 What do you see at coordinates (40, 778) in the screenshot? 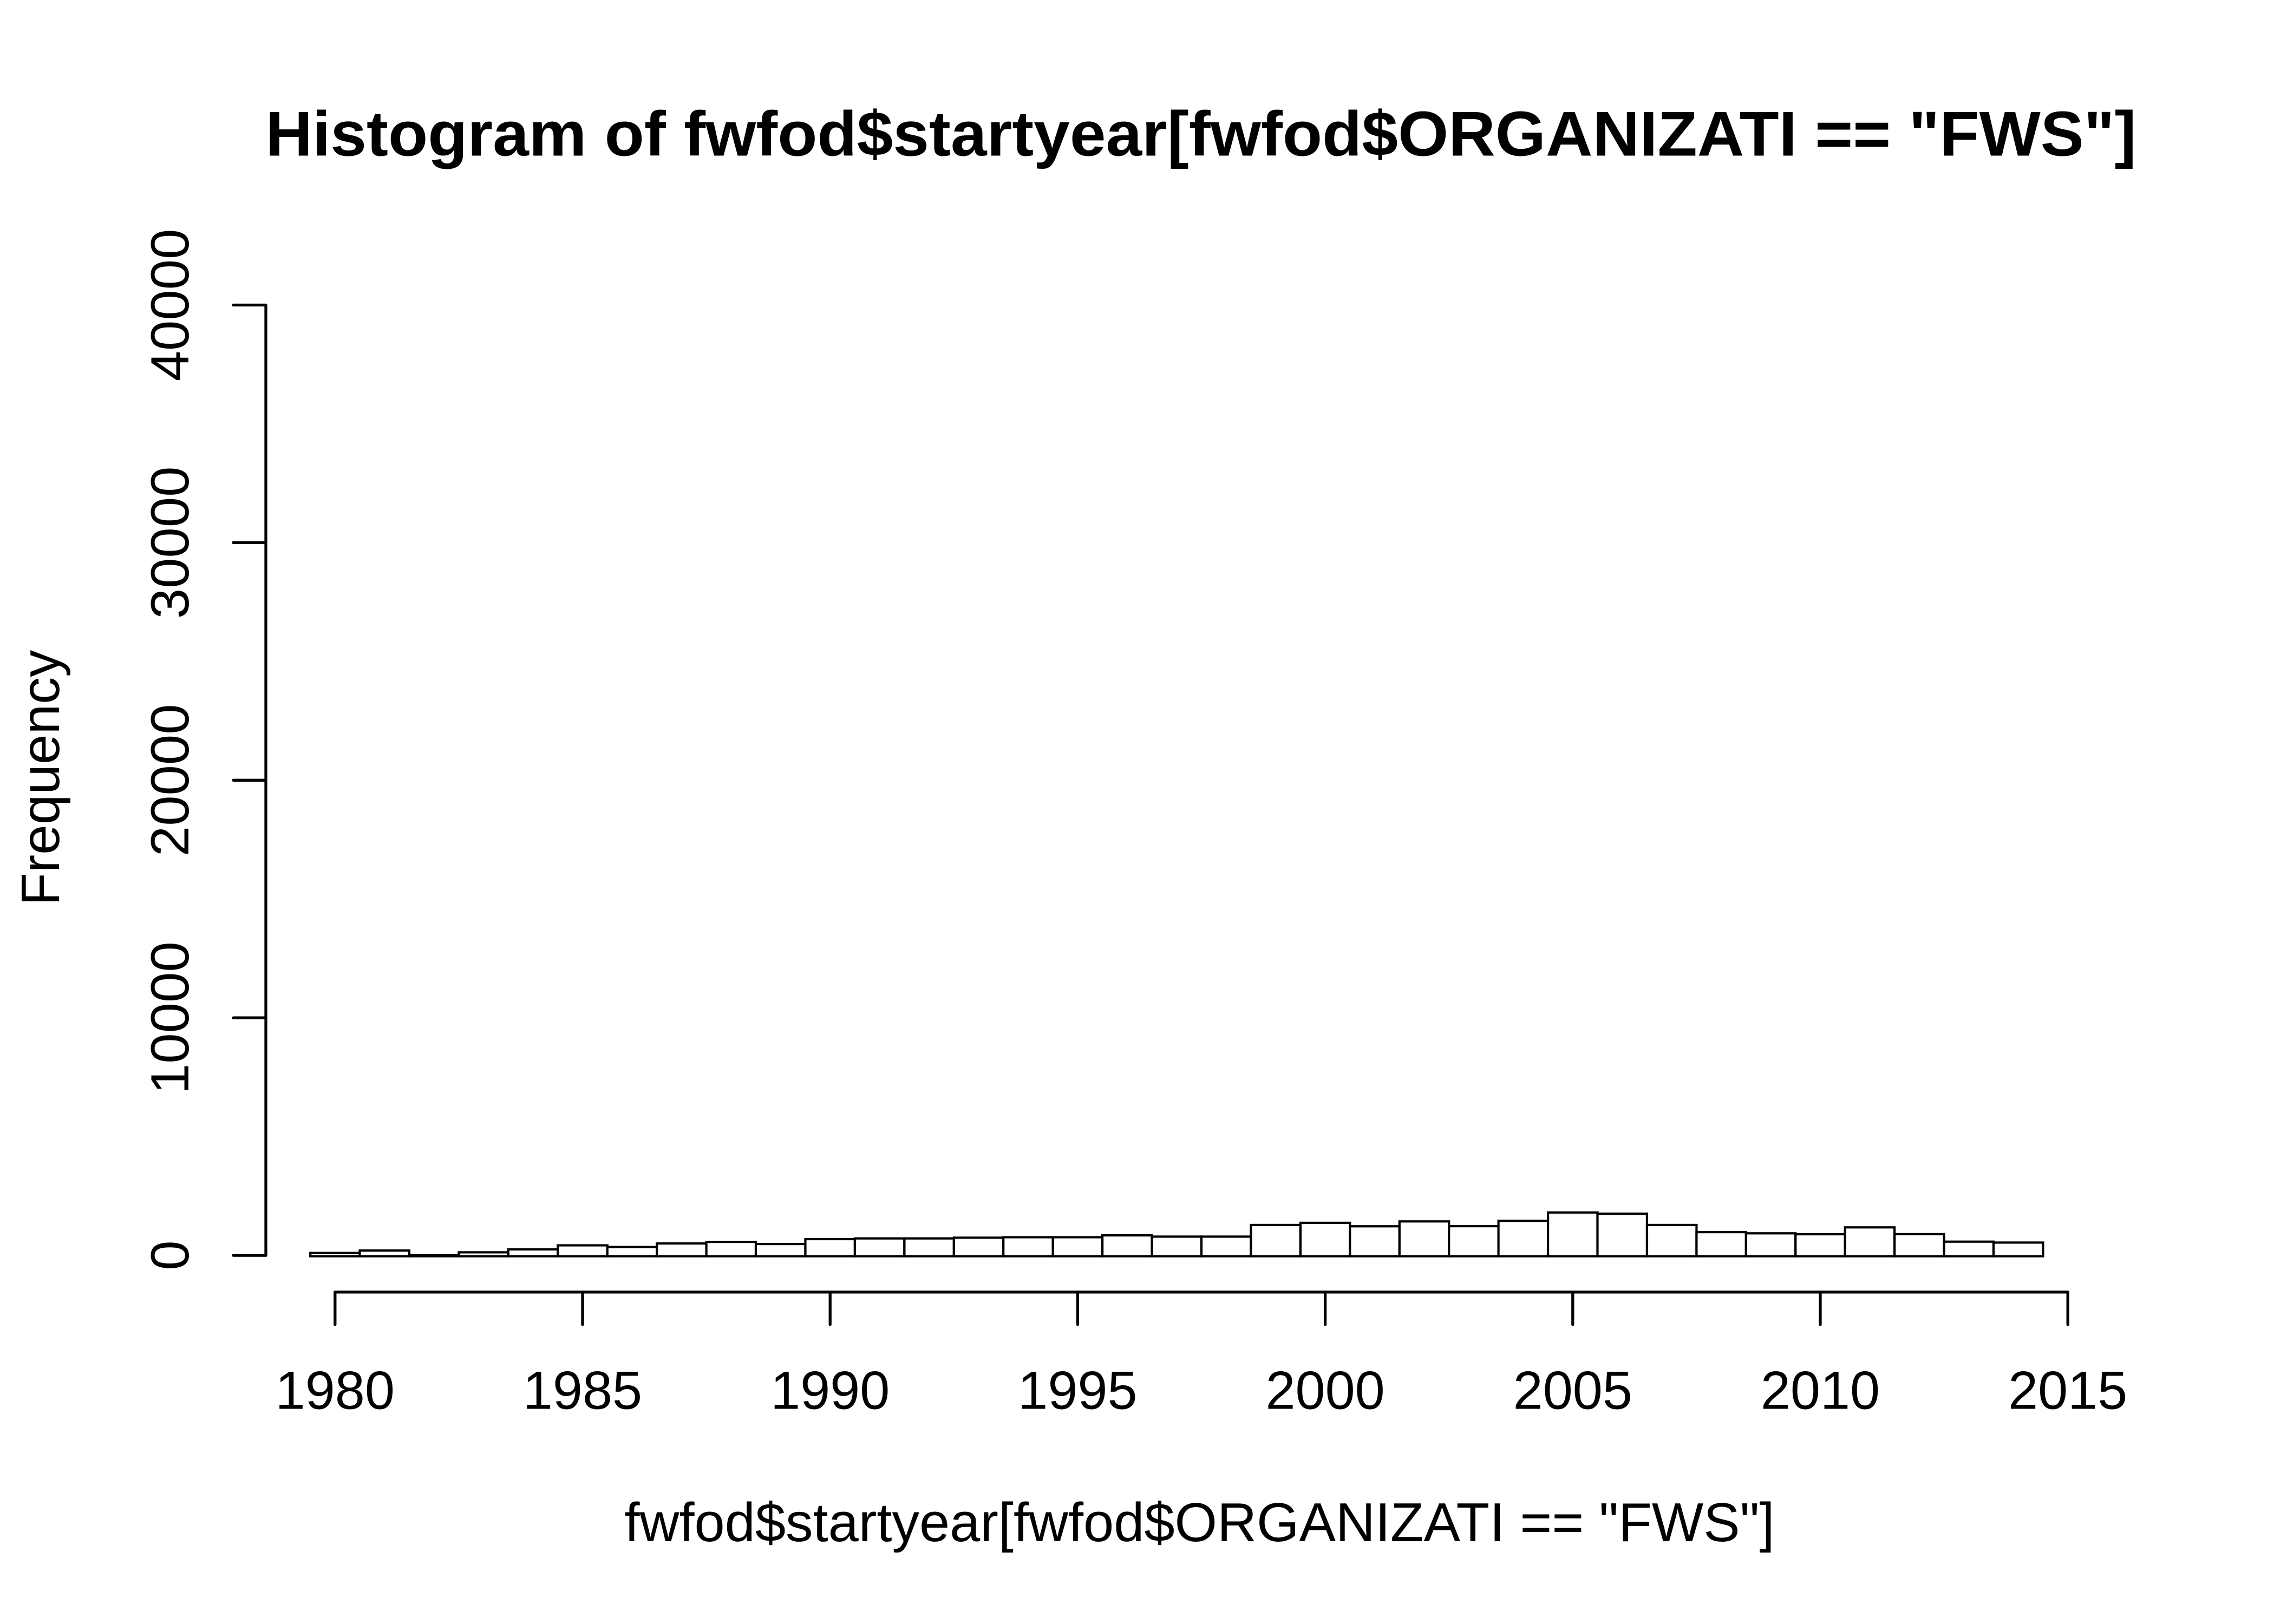
I see `svg-text: Frequency` at bounding box center [40, 778].